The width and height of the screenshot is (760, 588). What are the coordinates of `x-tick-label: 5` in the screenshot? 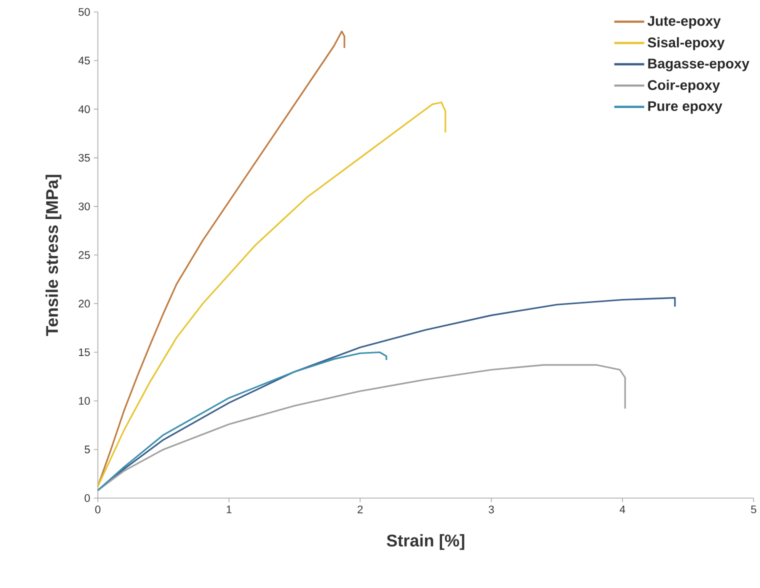 It's located at (753, 510).